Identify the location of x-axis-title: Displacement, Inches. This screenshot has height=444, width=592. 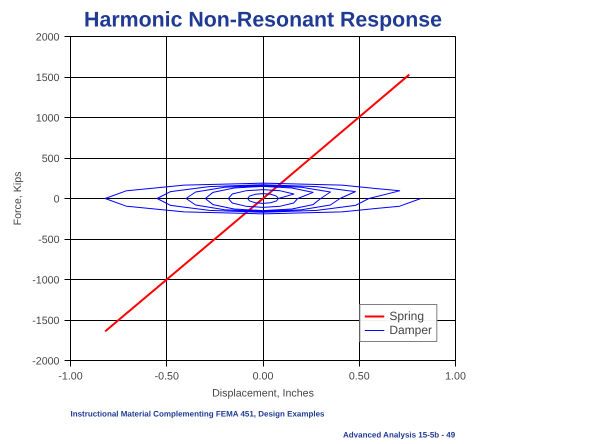
(263, 394).